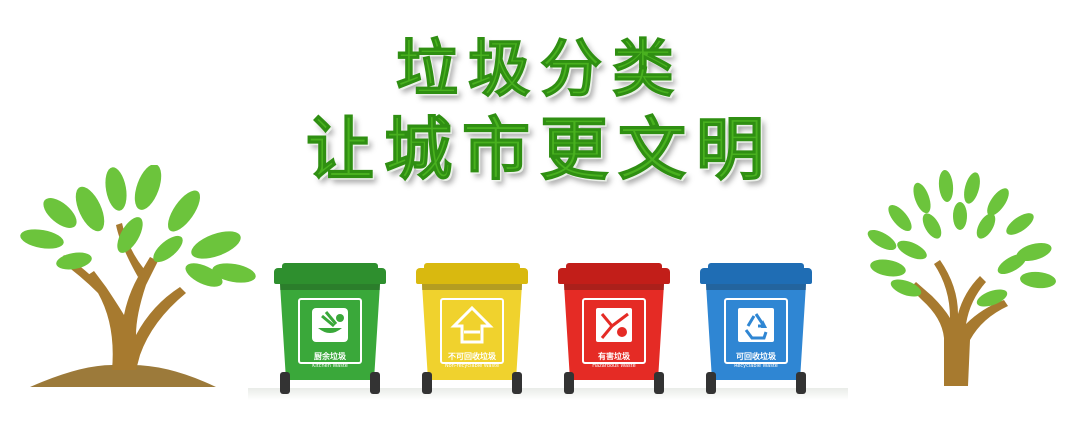 This screenshot has width=1080, height=424. What do you see at coordinates (330, 325) in the screenshot?
I see `kitchen-waste-icon` at bounding box center [330, 325].